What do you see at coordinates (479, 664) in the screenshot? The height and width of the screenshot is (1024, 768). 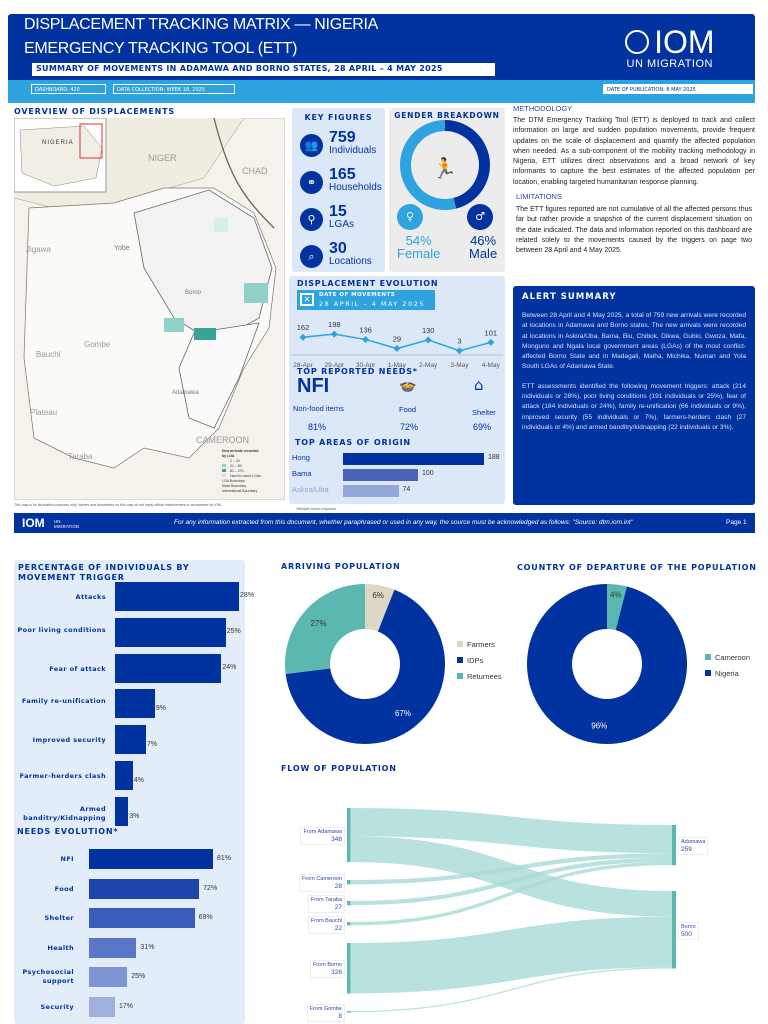 I see `arriving-legend: Farmers IDPs Returnees` at bounding box center [479, 664].